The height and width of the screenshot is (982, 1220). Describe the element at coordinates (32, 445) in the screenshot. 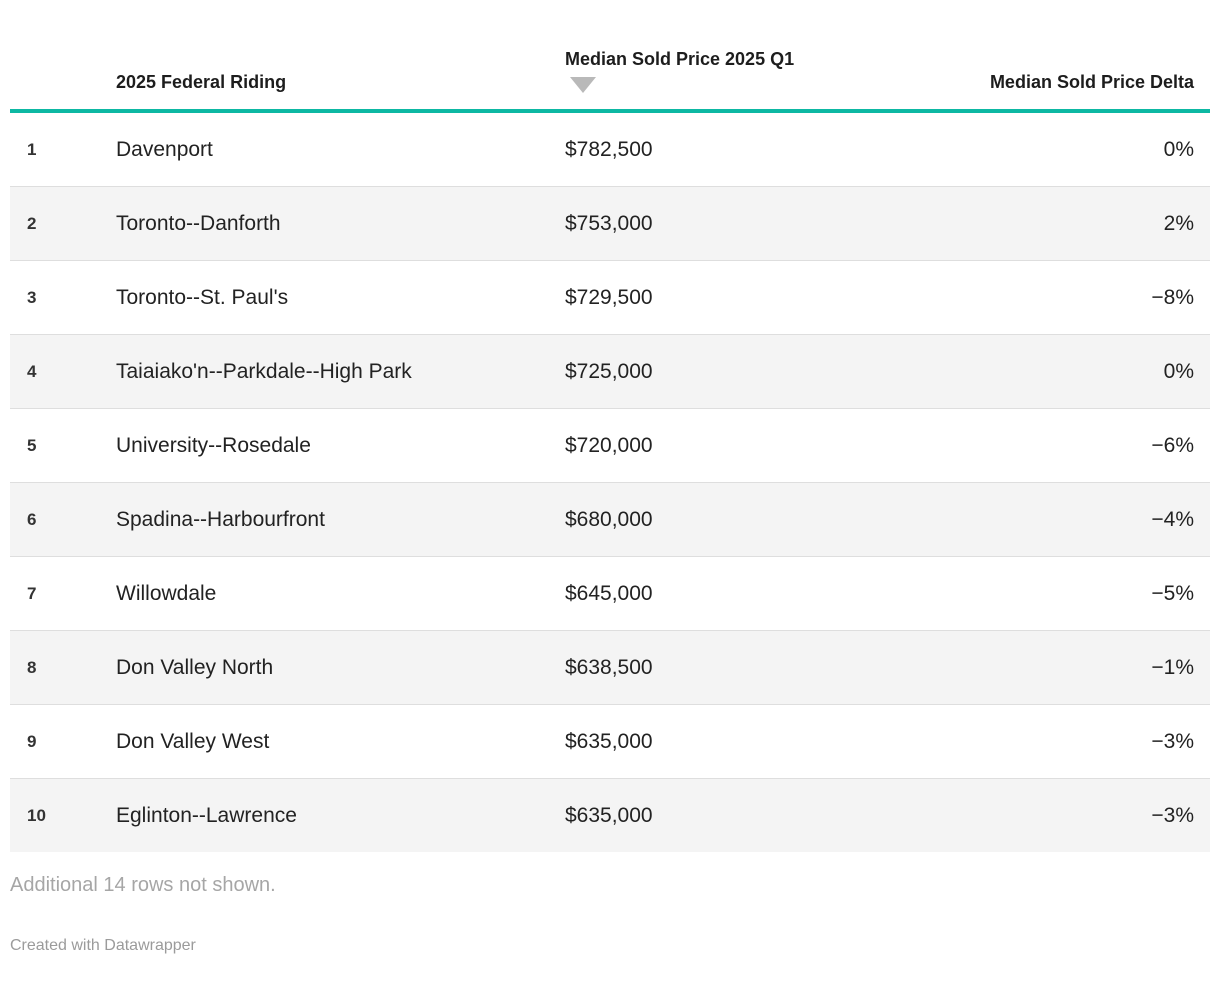

I see `row-rank: 5` at that location.